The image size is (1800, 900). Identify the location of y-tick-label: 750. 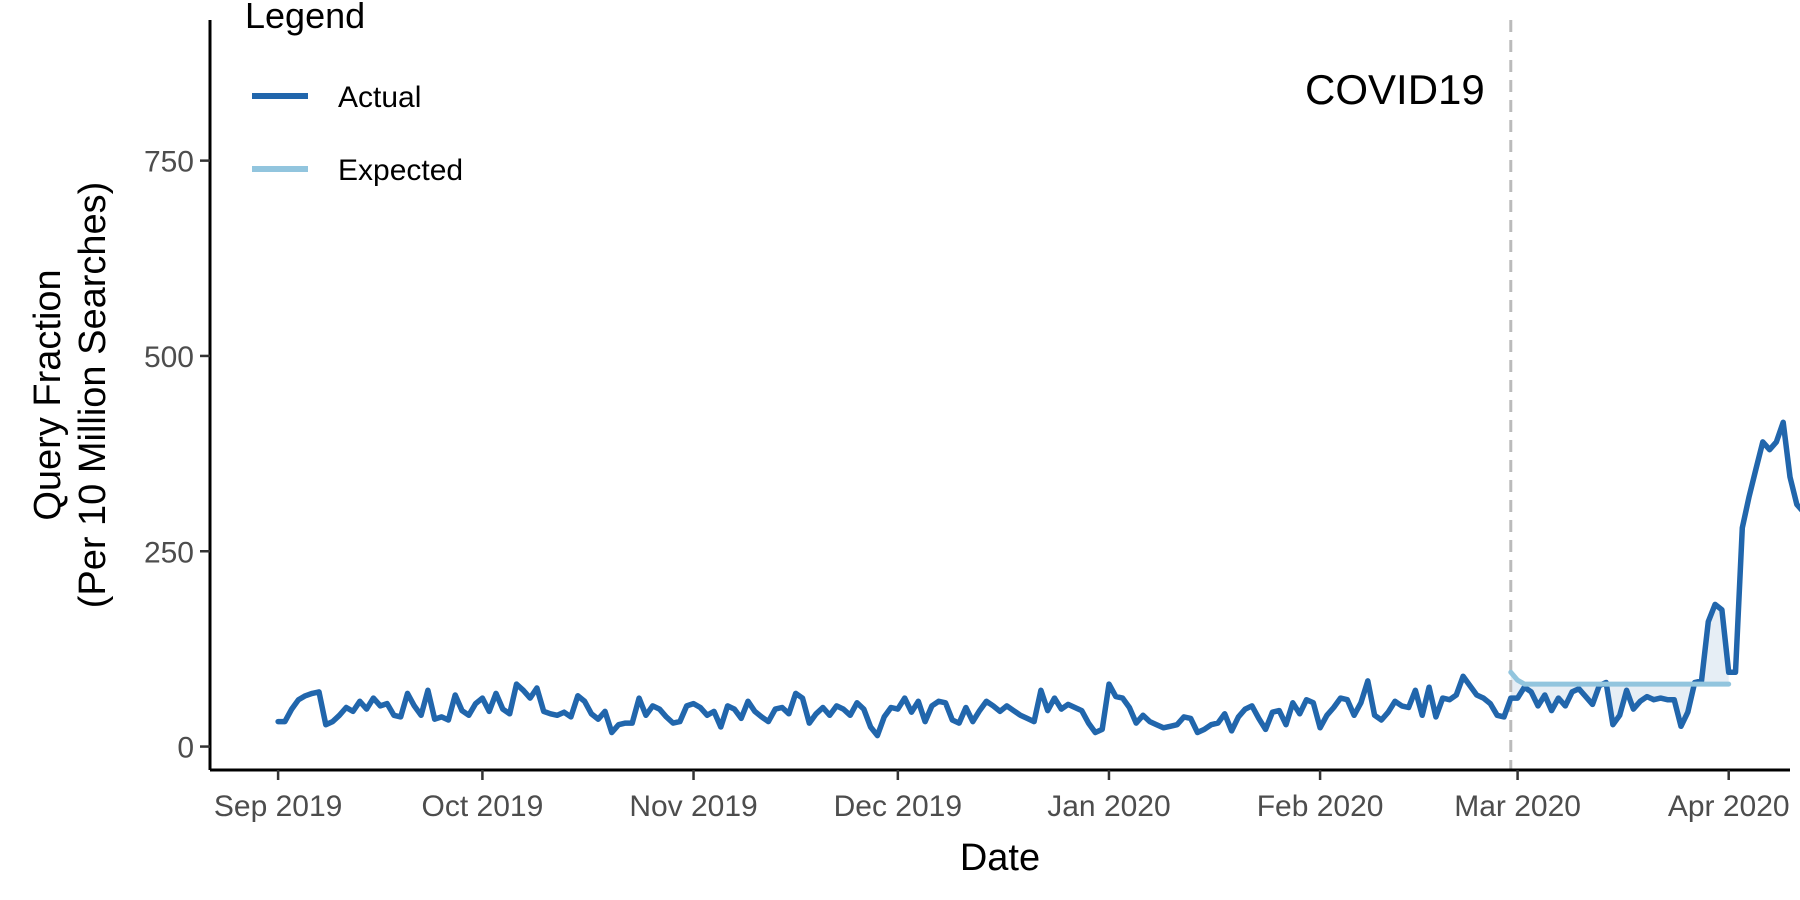
(169, 162).